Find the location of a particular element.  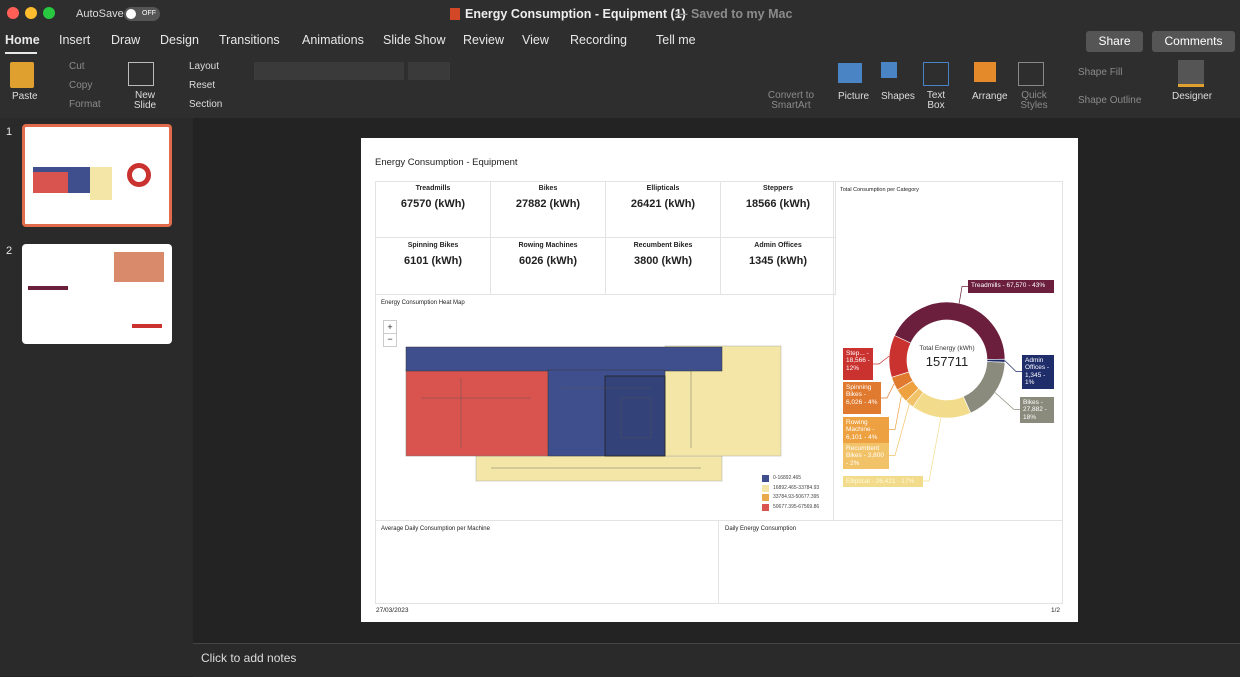

kpi-label: Ellipticals is located at coordinates (663, 188).